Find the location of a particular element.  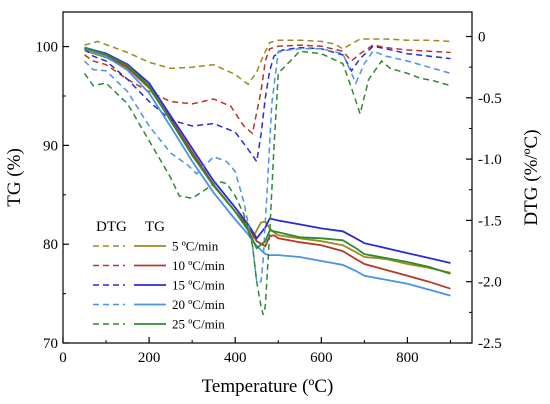

legend-label: 10 ºC/min is located at coordinates (198, 265).